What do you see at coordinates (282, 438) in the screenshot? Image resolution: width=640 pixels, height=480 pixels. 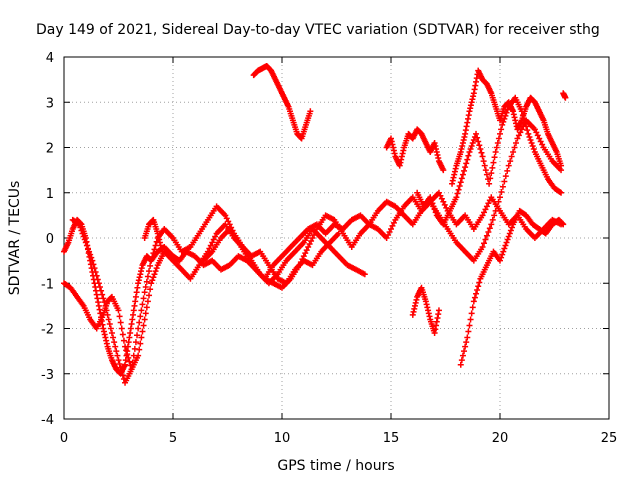 I see `x-tick-label: 10` at bounding box center [282, 438].